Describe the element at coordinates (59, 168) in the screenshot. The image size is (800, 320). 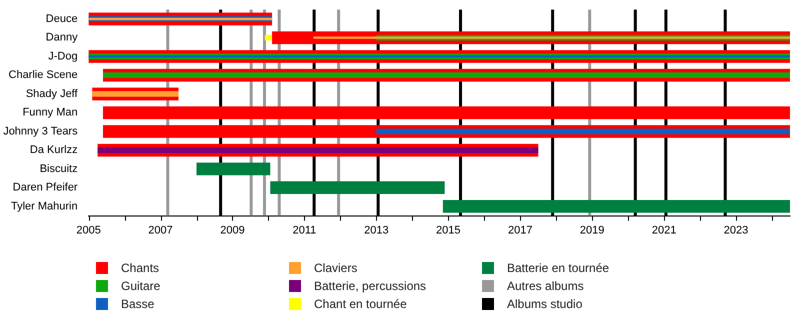
I see `y-tick-label: Biscuitz` at that location.